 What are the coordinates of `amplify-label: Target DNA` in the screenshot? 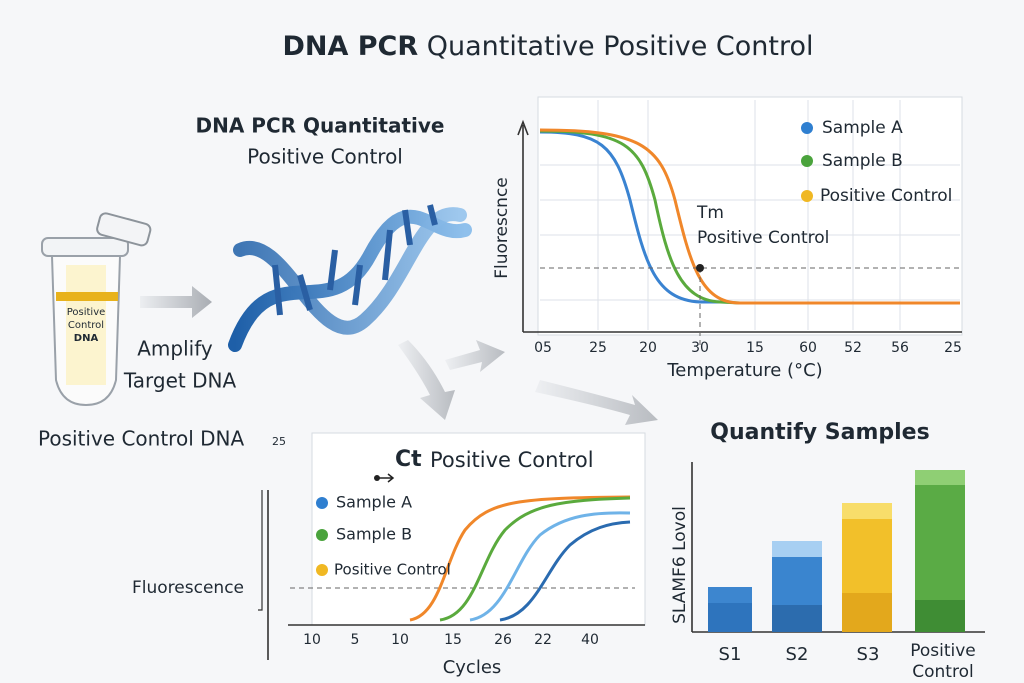 It's located at (180, 381).